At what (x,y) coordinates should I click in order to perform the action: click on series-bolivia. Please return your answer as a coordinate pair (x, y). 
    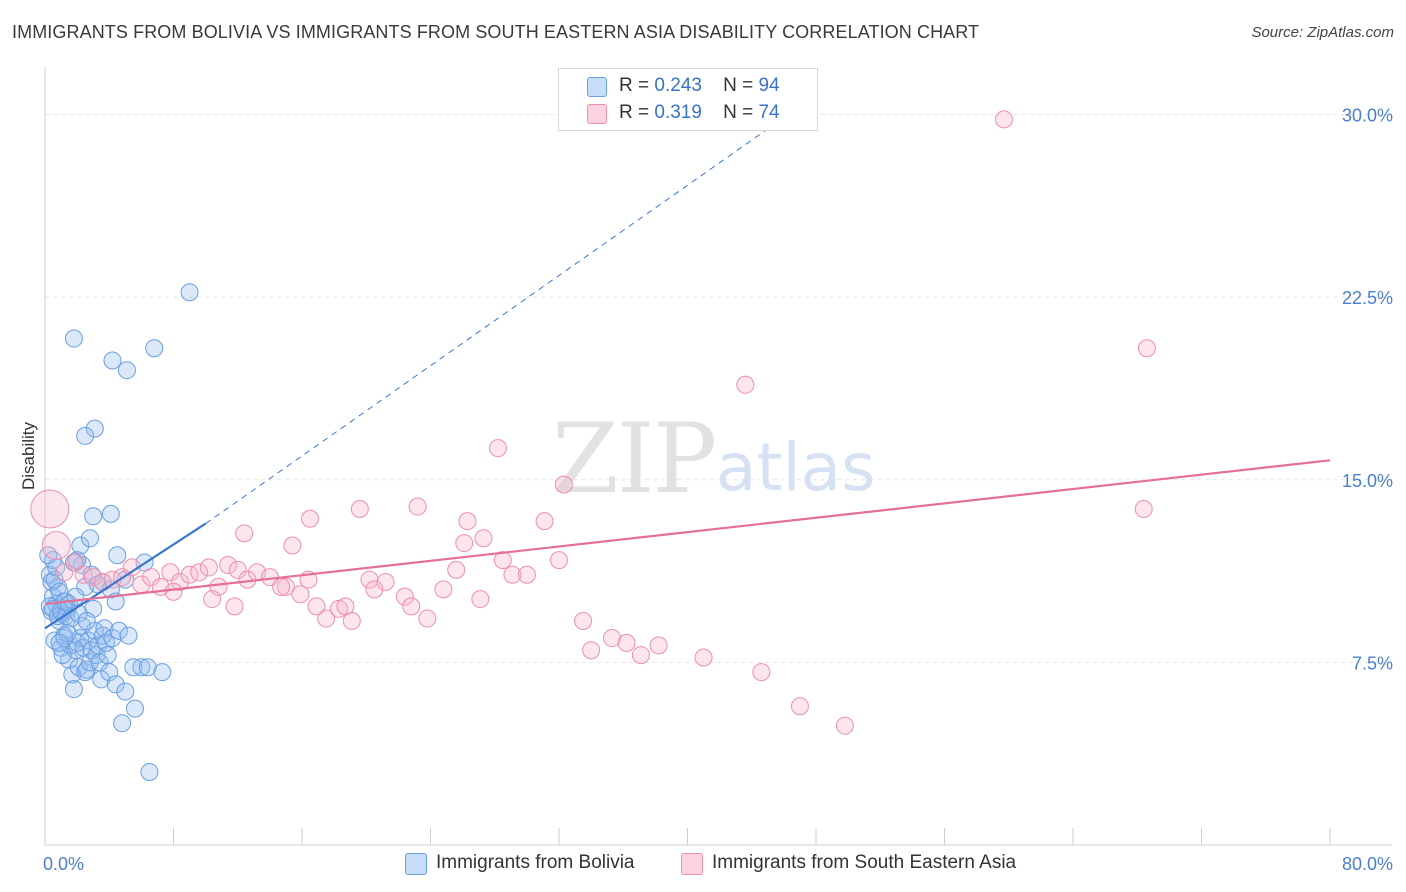
    Looking at the image, I should click on (119, 532).